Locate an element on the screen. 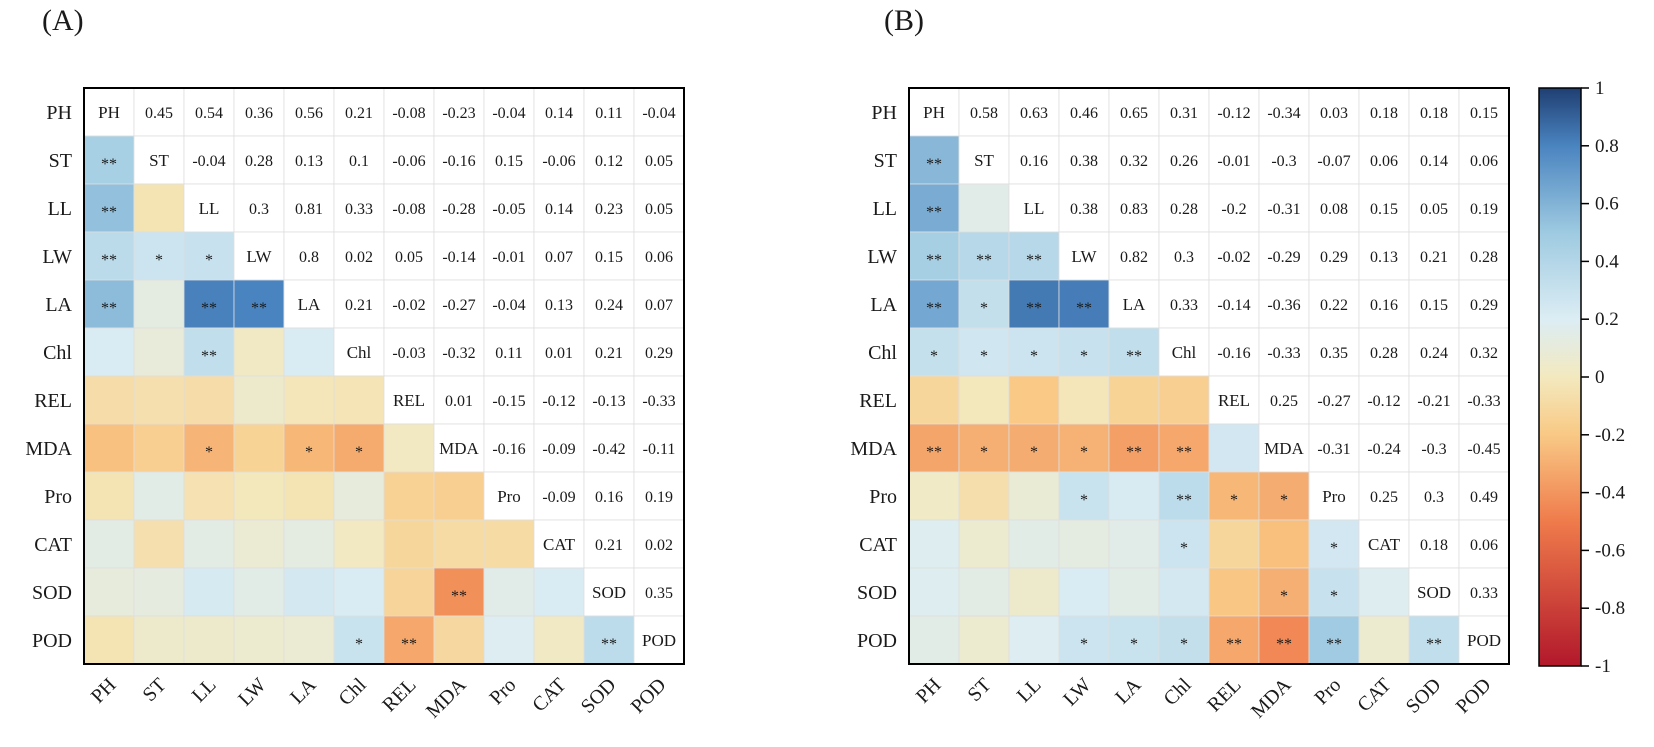 The image size is (1654, 747). correlation-value: 0.13 is located at coordinates (1384, 257).